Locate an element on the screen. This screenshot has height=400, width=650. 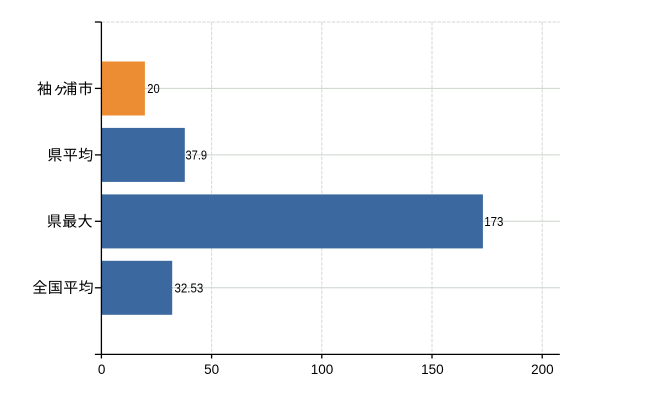
svg-text: 37.9 is located at coordinates (197, 154).